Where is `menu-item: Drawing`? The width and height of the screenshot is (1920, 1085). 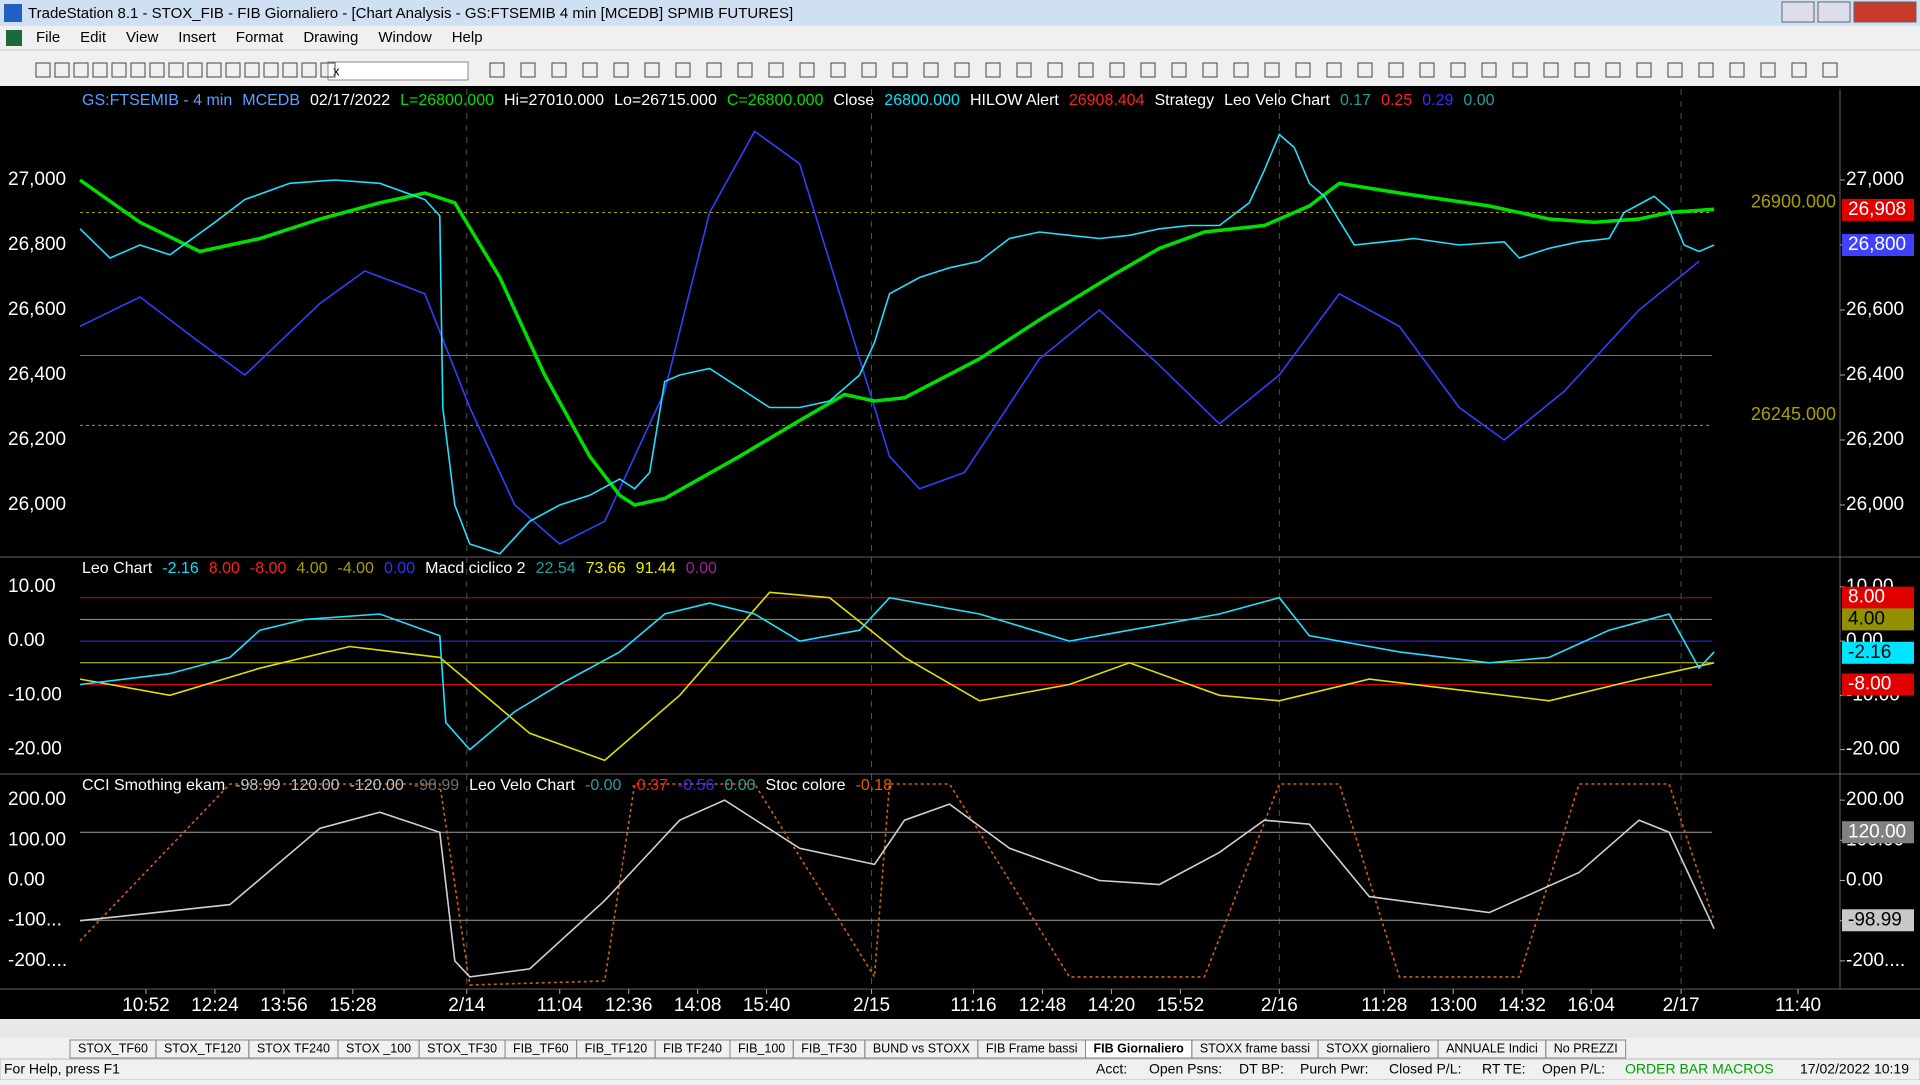
menu-item: Drawing is located at coordinates (330, 37).